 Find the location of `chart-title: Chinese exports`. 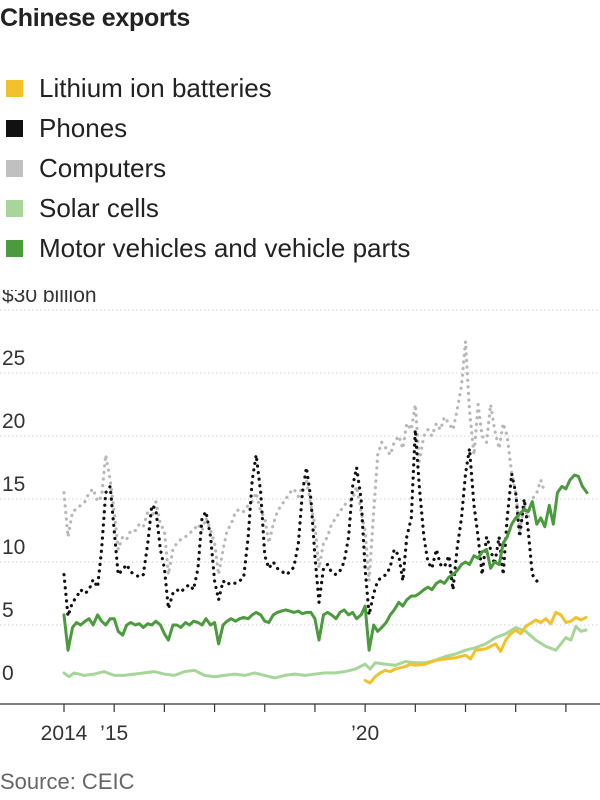

chart-title: Chinese exports is located at coordinates (95, 18).